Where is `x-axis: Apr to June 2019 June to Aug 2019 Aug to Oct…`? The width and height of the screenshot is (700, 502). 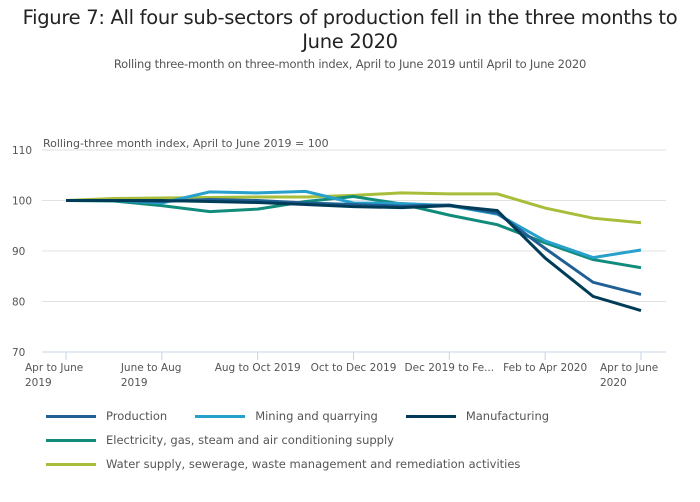 x-axis: Apr to June 2019 June to Aug 2019 Aug to Oct… is located at coordinates (341, 370).